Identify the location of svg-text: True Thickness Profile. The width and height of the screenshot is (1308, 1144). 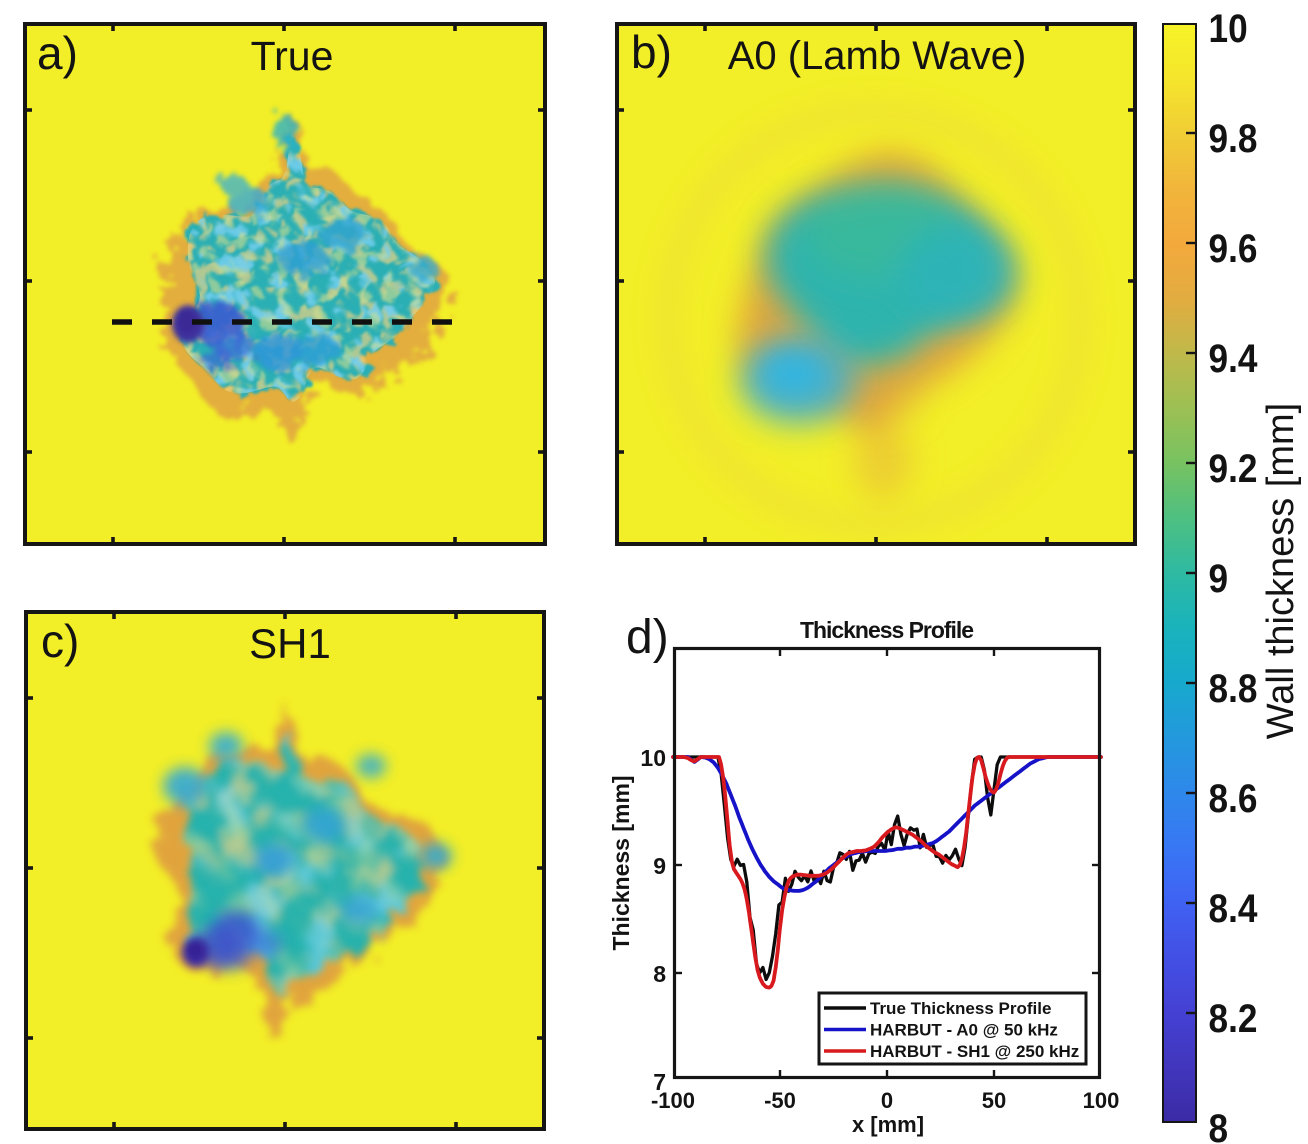
(960, 1008).